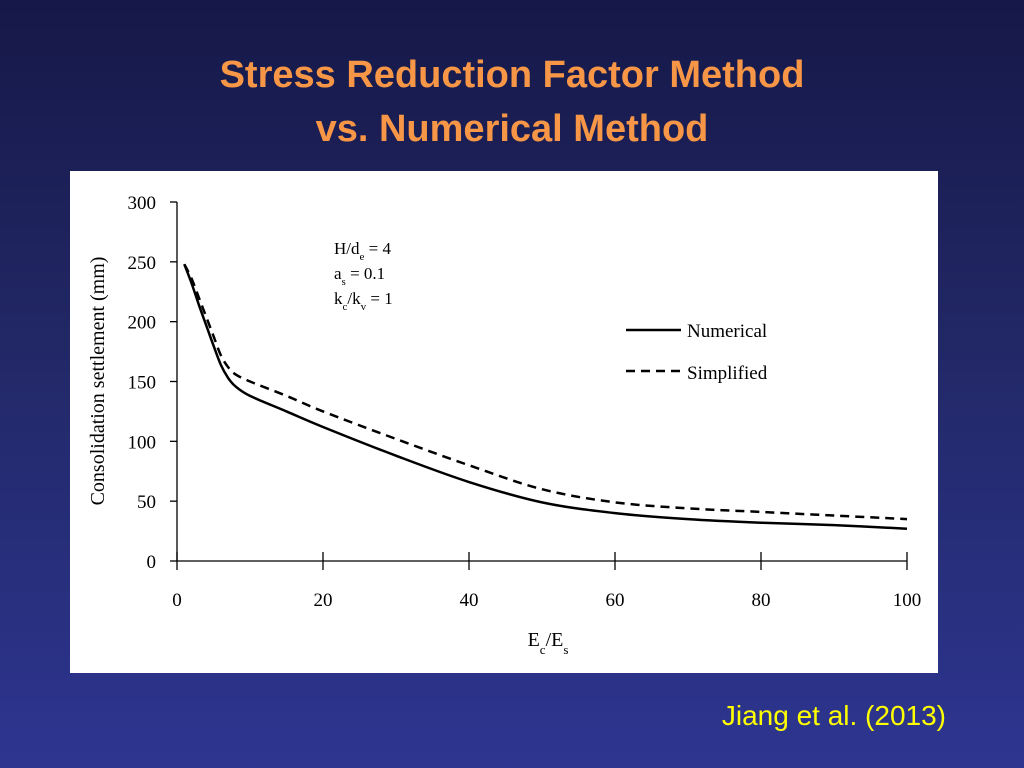 Image resolution: width=1024 pixels, height=768 pixels. What do you see at coordinates (362, 251) in the screenshot?
I see `annotation-line-1: H/de = 4` at bounding box center [362, 251].